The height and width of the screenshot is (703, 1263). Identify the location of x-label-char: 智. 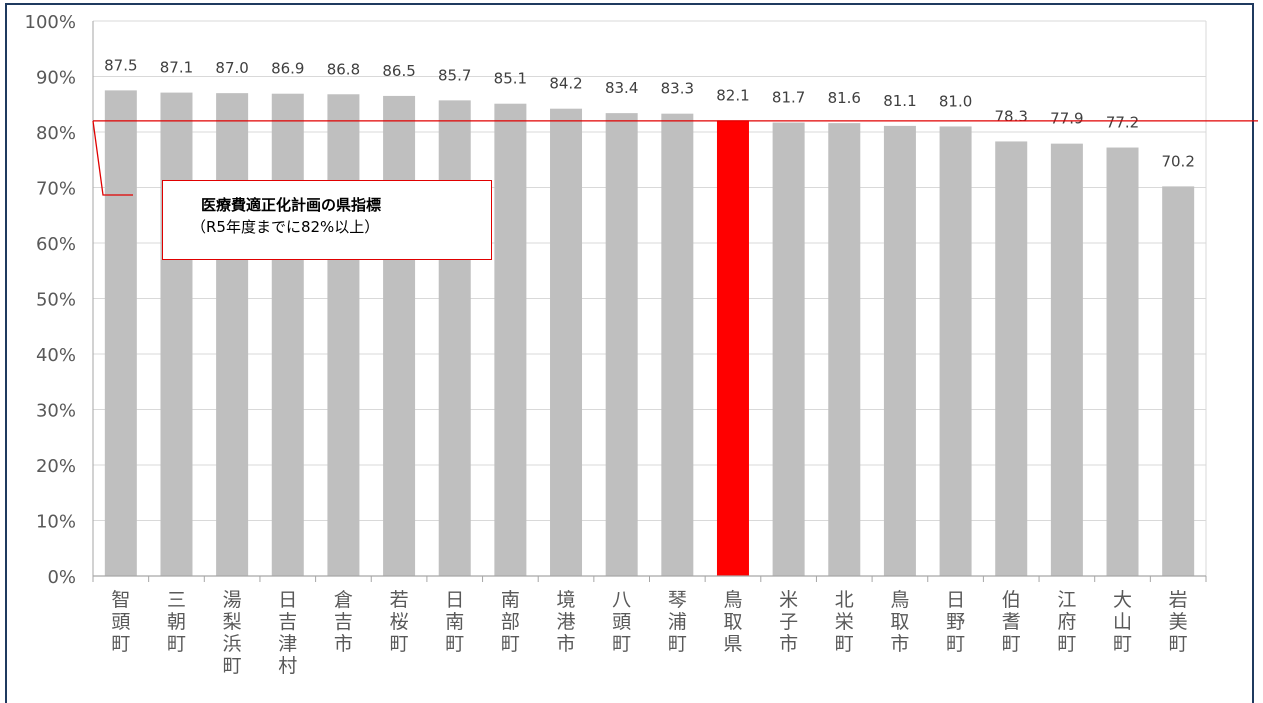
(120, 600).